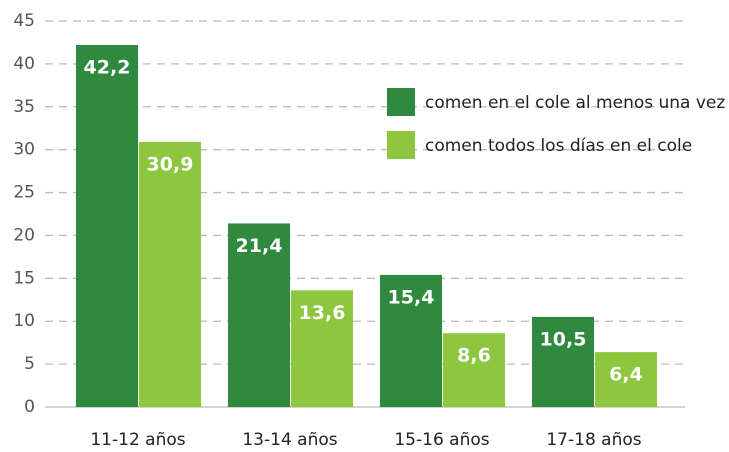 The width and height of the screenshot is (729, 452). I want to click on data-label: 13,6, so click(322, 313).